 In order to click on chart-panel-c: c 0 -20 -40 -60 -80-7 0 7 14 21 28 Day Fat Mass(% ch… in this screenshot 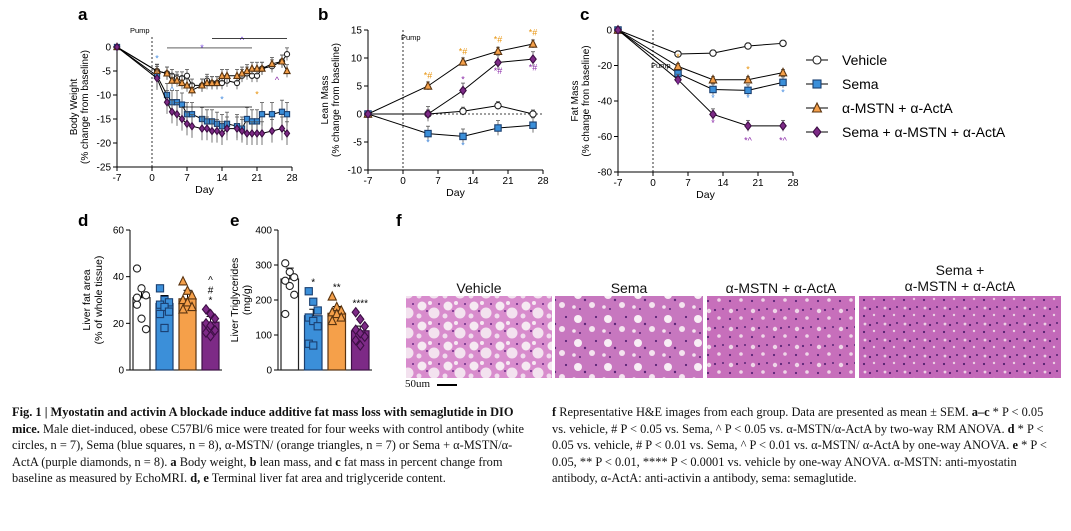, I will do `click(684, 103)`.